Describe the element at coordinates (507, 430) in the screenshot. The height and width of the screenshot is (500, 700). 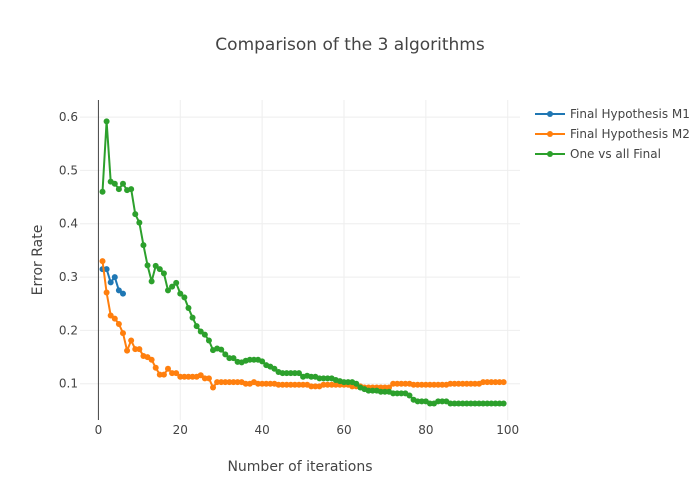
I see `x-tick-label: 100` at that location.